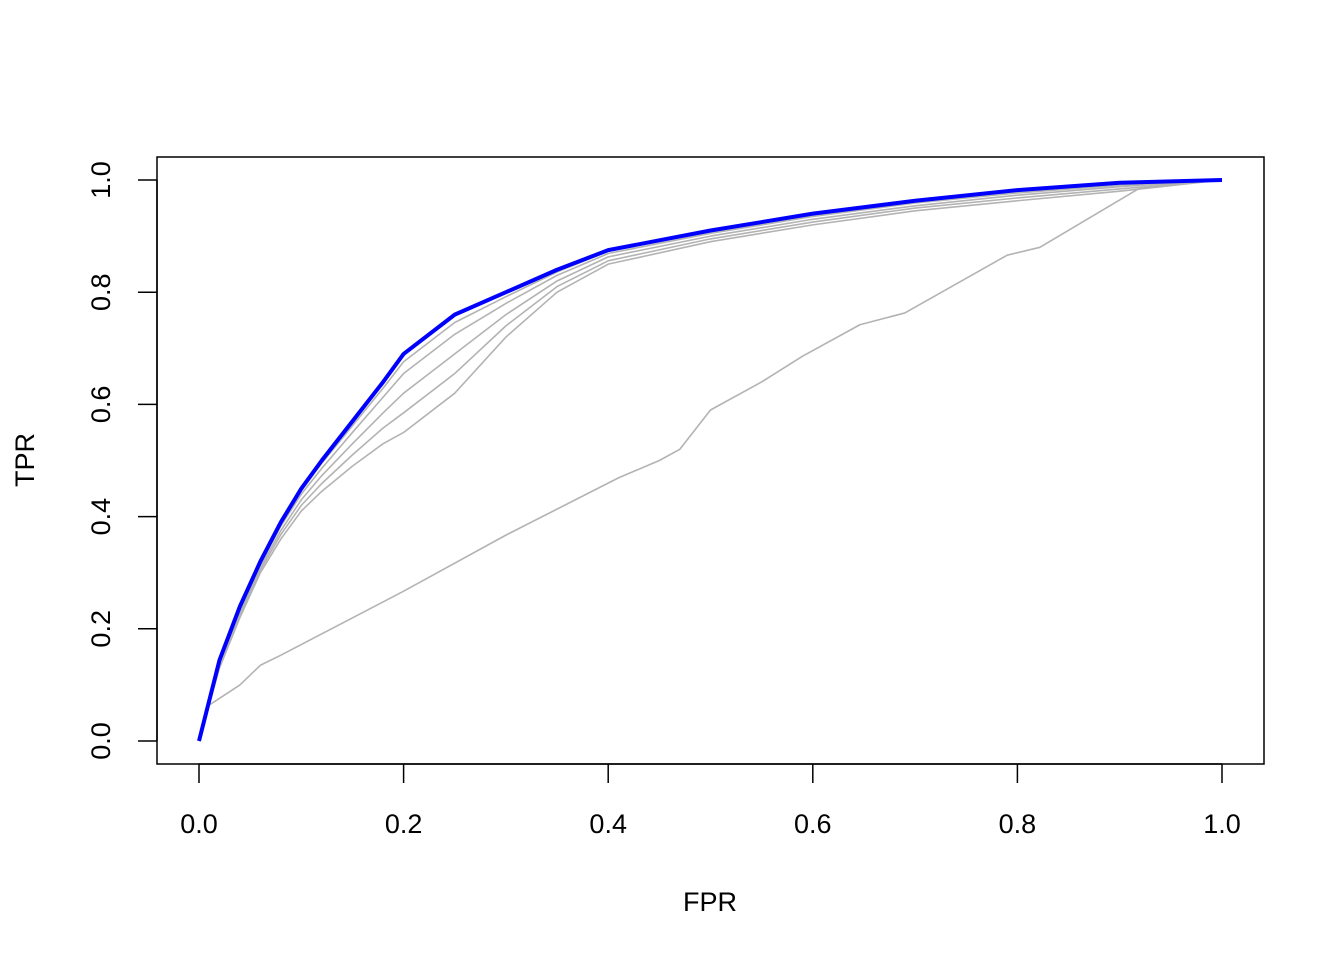 Image resolution: width=1344 pixels, height=965 pixels. I want to click on x-tick-label: 0.0, so click(199, 824).